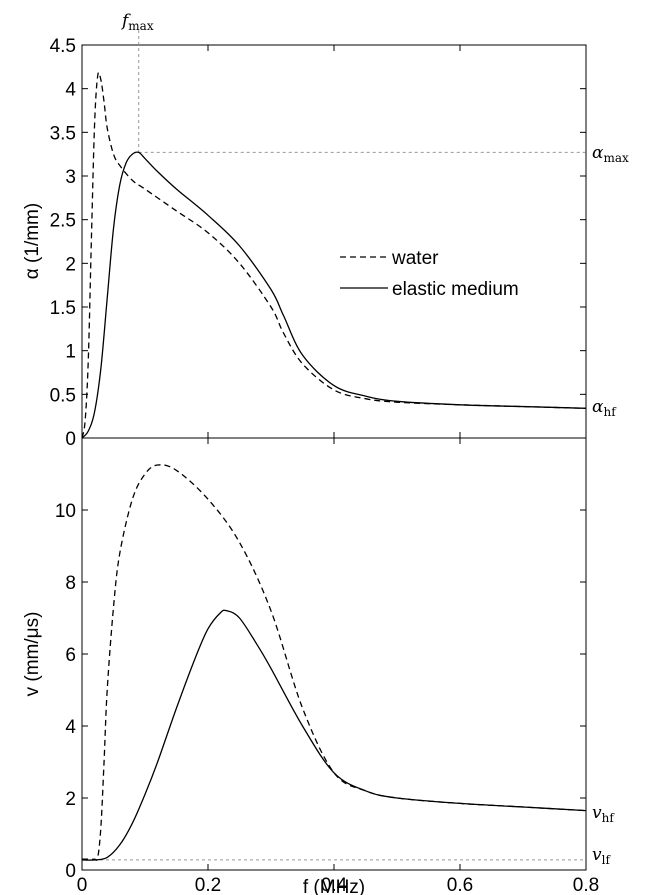 The image size is (663, 895). I want to click on xtick-label: 0.4, so click(334, 885).